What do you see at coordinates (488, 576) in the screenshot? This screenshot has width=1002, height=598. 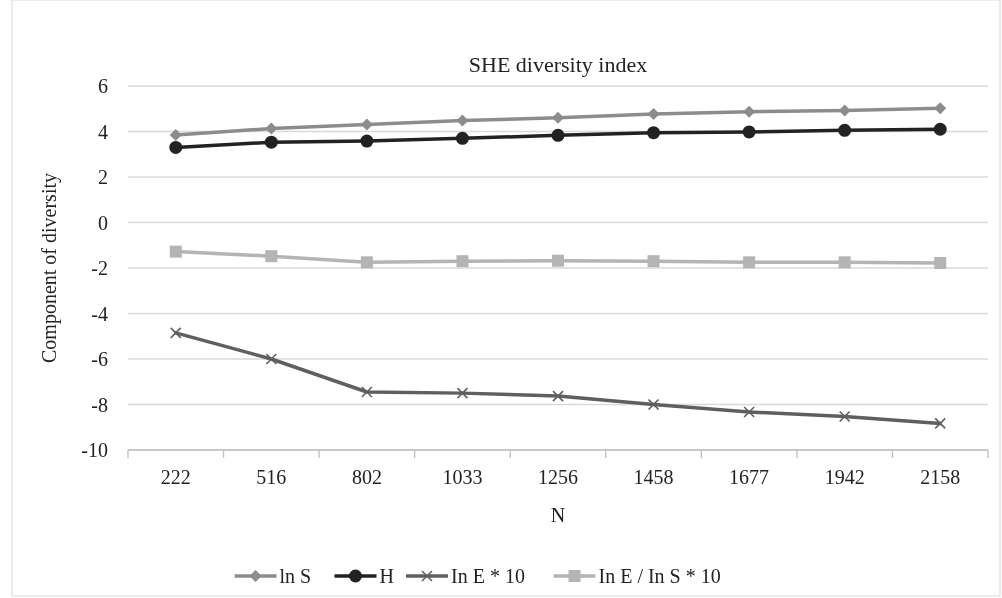 I see `legend-label: In E * 10` at bounding box center [488, 576].